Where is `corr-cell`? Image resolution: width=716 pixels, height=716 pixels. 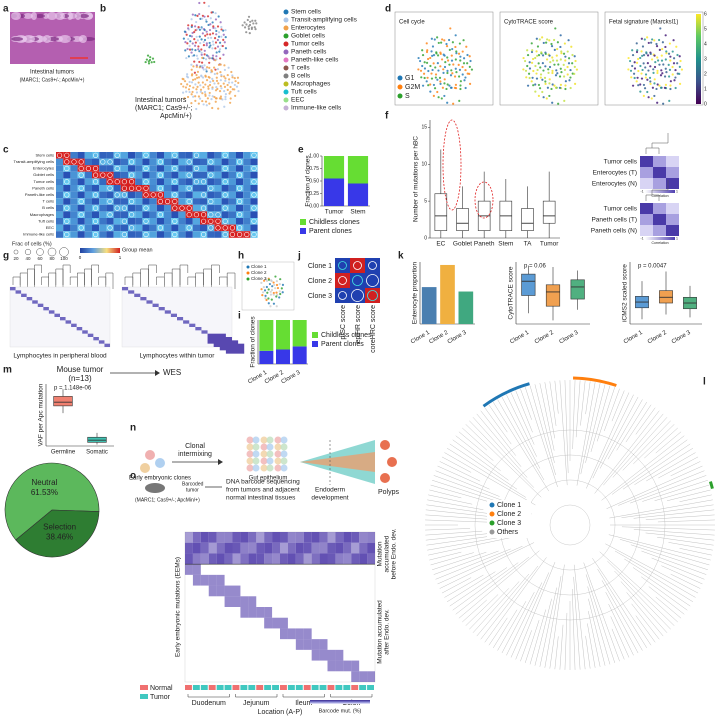
corr-cell is located at coordinates (659, 183).